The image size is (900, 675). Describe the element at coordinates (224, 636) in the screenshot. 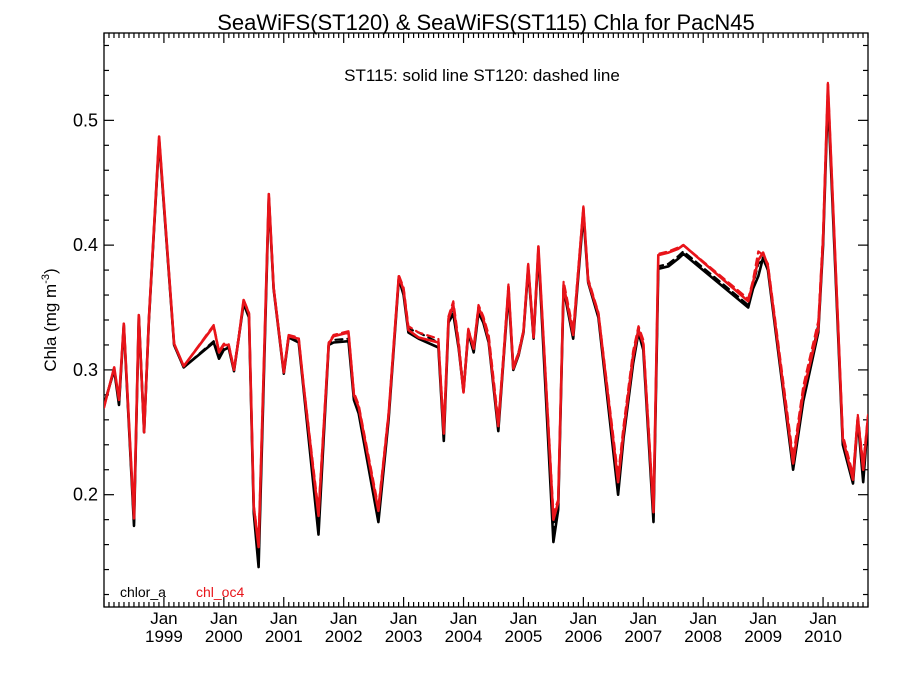

I see `x-tick-label-year: 2000` at that location.